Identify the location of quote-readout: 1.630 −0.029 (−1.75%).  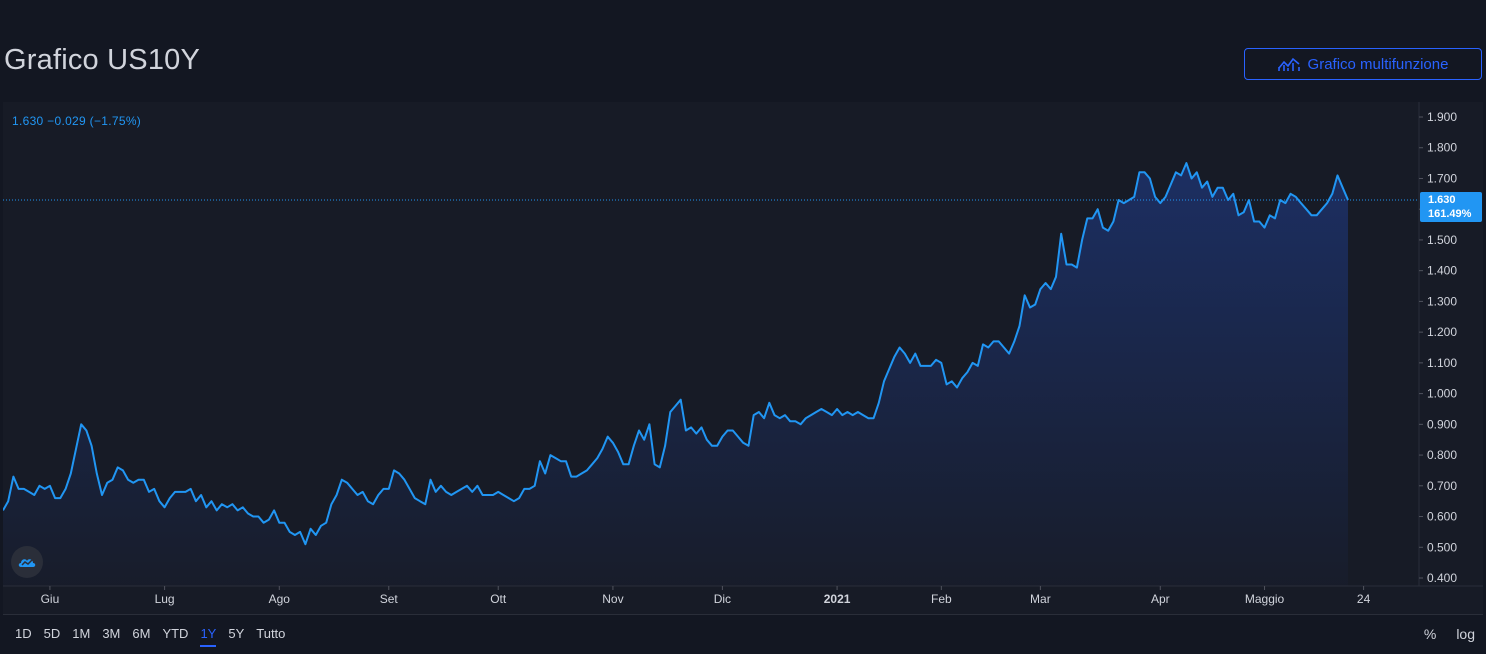
(76, 121).